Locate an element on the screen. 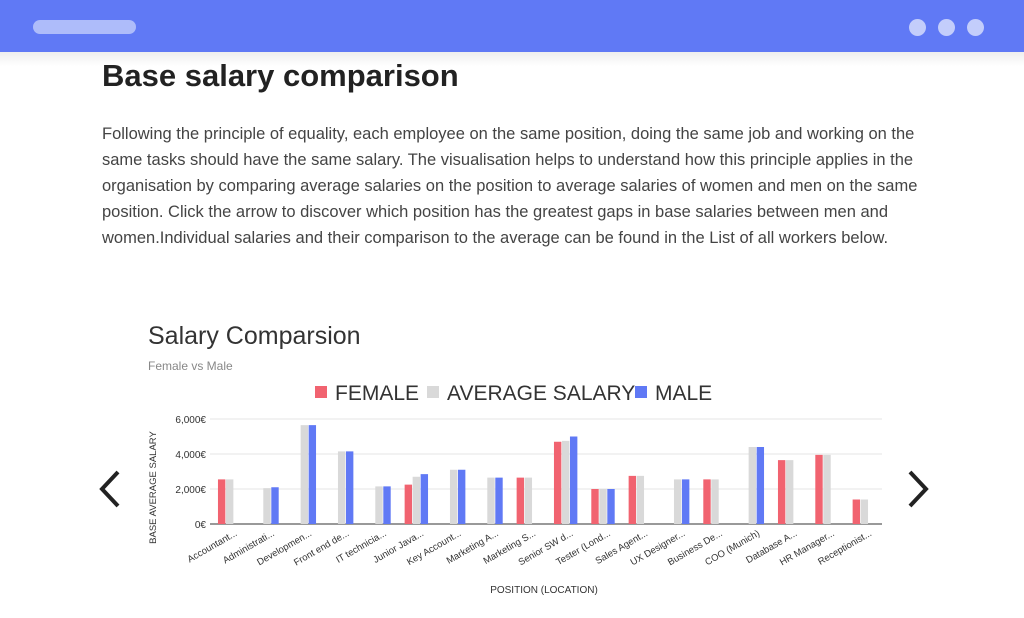 This screenshot has height=618, width=1024. chart-subtitle: Female vs Male is located at coordinates (190, 366).